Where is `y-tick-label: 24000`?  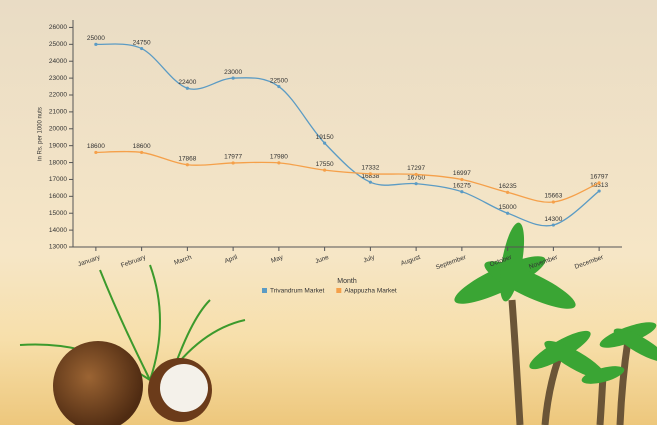
y-tick-label: 24000 is located at coordinates (58, 61).